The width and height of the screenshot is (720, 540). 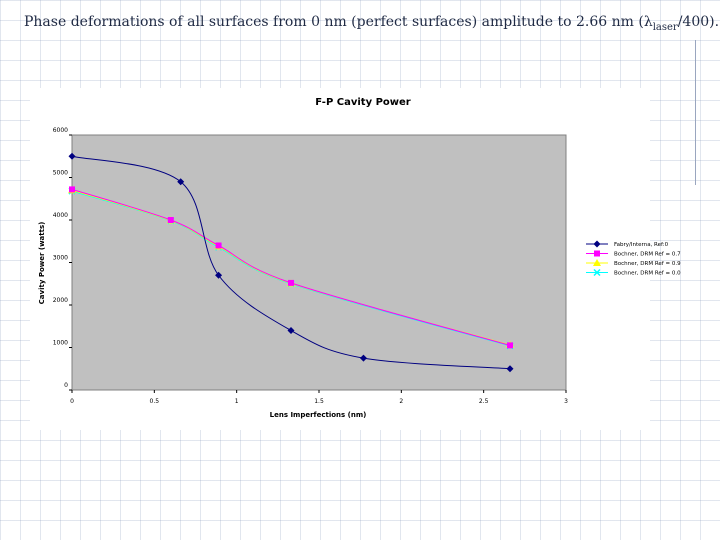 What do you see at coordinates (641, 245) in the screenshot?
I see `legend-label: Fabry/Interna, Ref:0` at bounding box center [641, 245].